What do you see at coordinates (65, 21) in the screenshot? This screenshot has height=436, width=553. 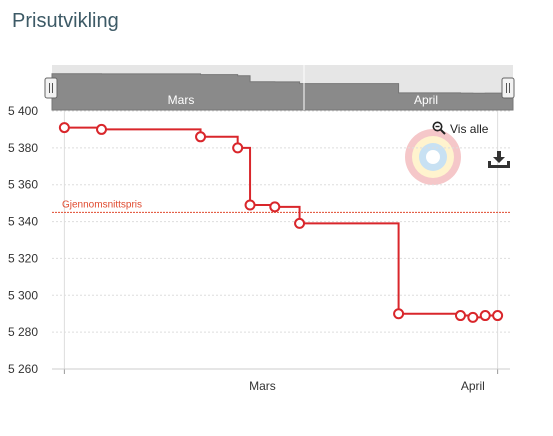 I see `page-title: Prisutvikling` at bounding box center [65, 21].